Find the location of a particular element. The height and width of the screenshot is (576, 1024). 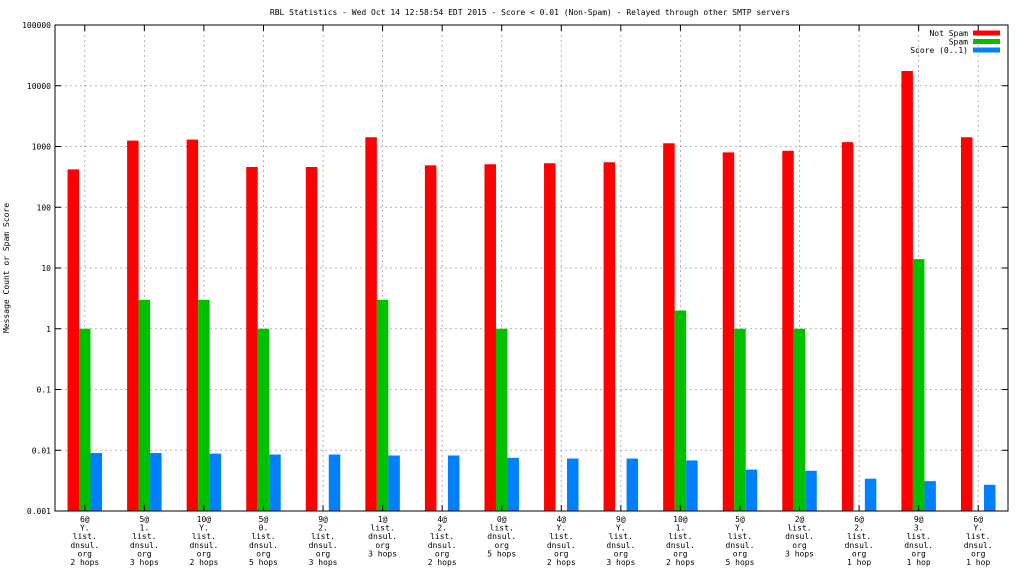

y-tick-label: 0.1 is located at coordinates (44, 390).